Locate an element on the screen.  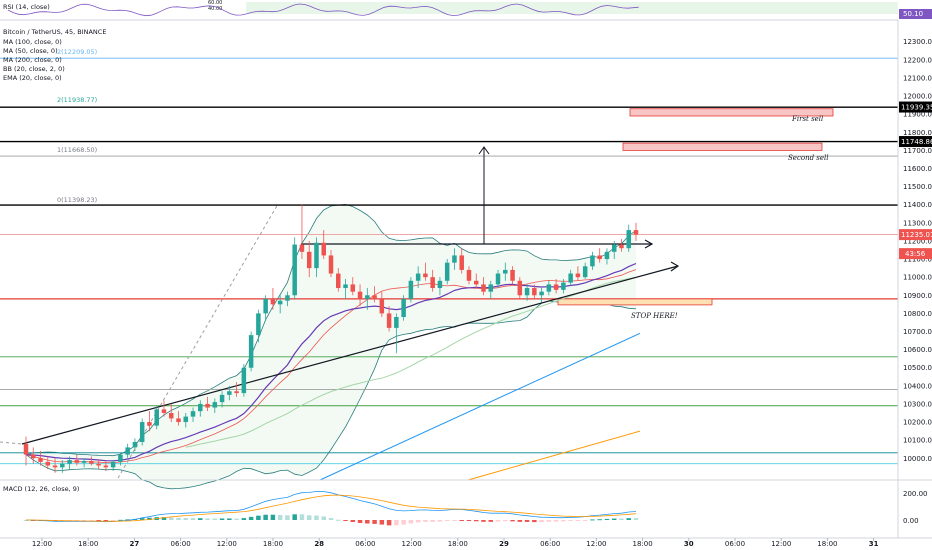
price-tick-label: 10700.00 is located at coordinates (917, 332).